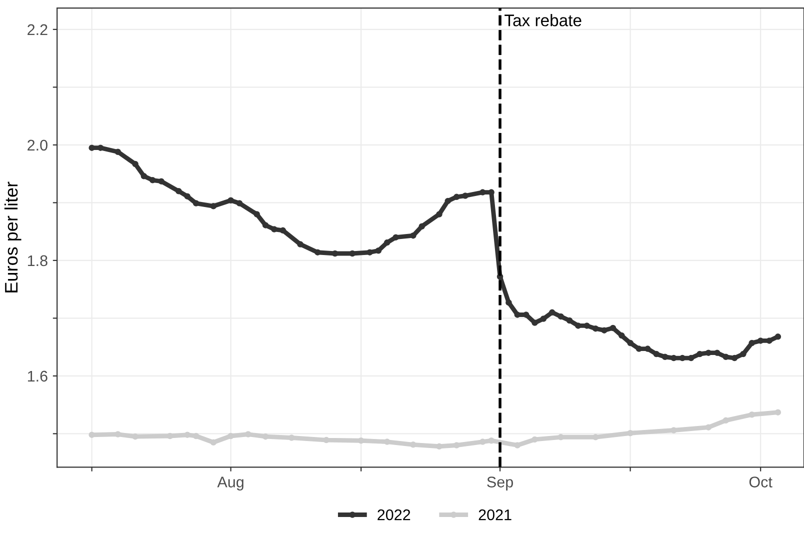  Describe the element at coordinates (543, 20) in the screenshot. I see `ref-line-label: Tax rebate` at that location.